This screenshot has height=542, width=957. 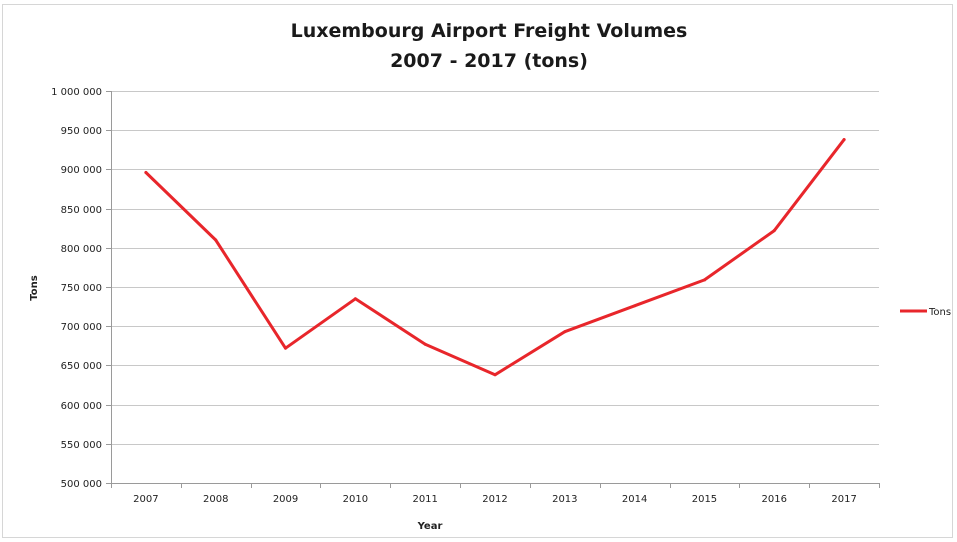 What do you see at coordinates (564, 499) in the screenshot?
I see `x-tick-label: 2013` at bounding box center [564, 499].